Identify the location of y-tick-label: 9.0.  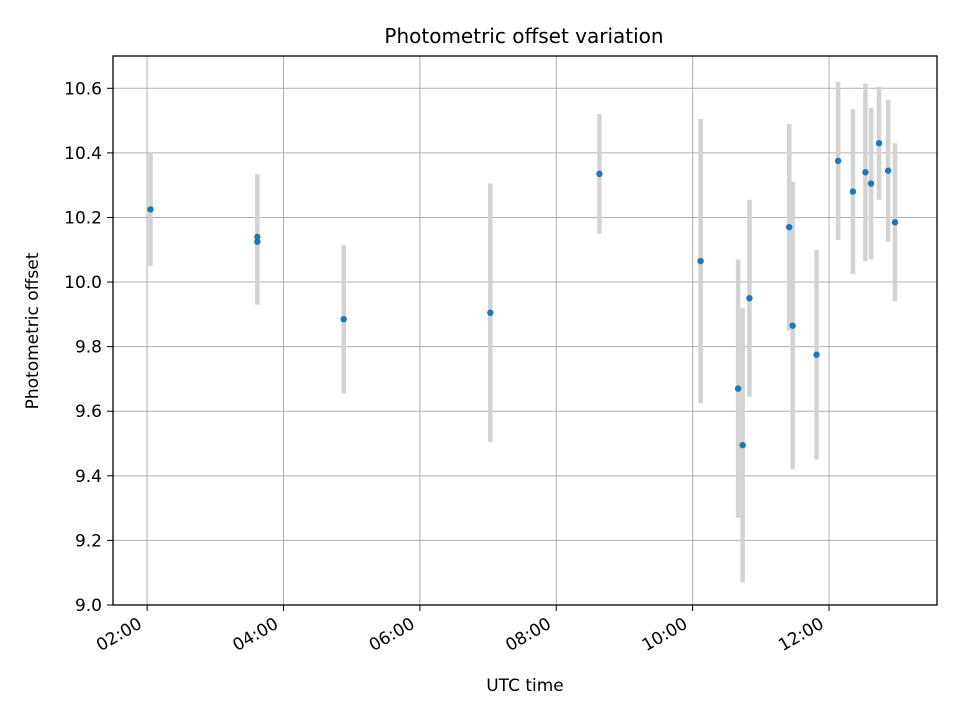
(88, 606).